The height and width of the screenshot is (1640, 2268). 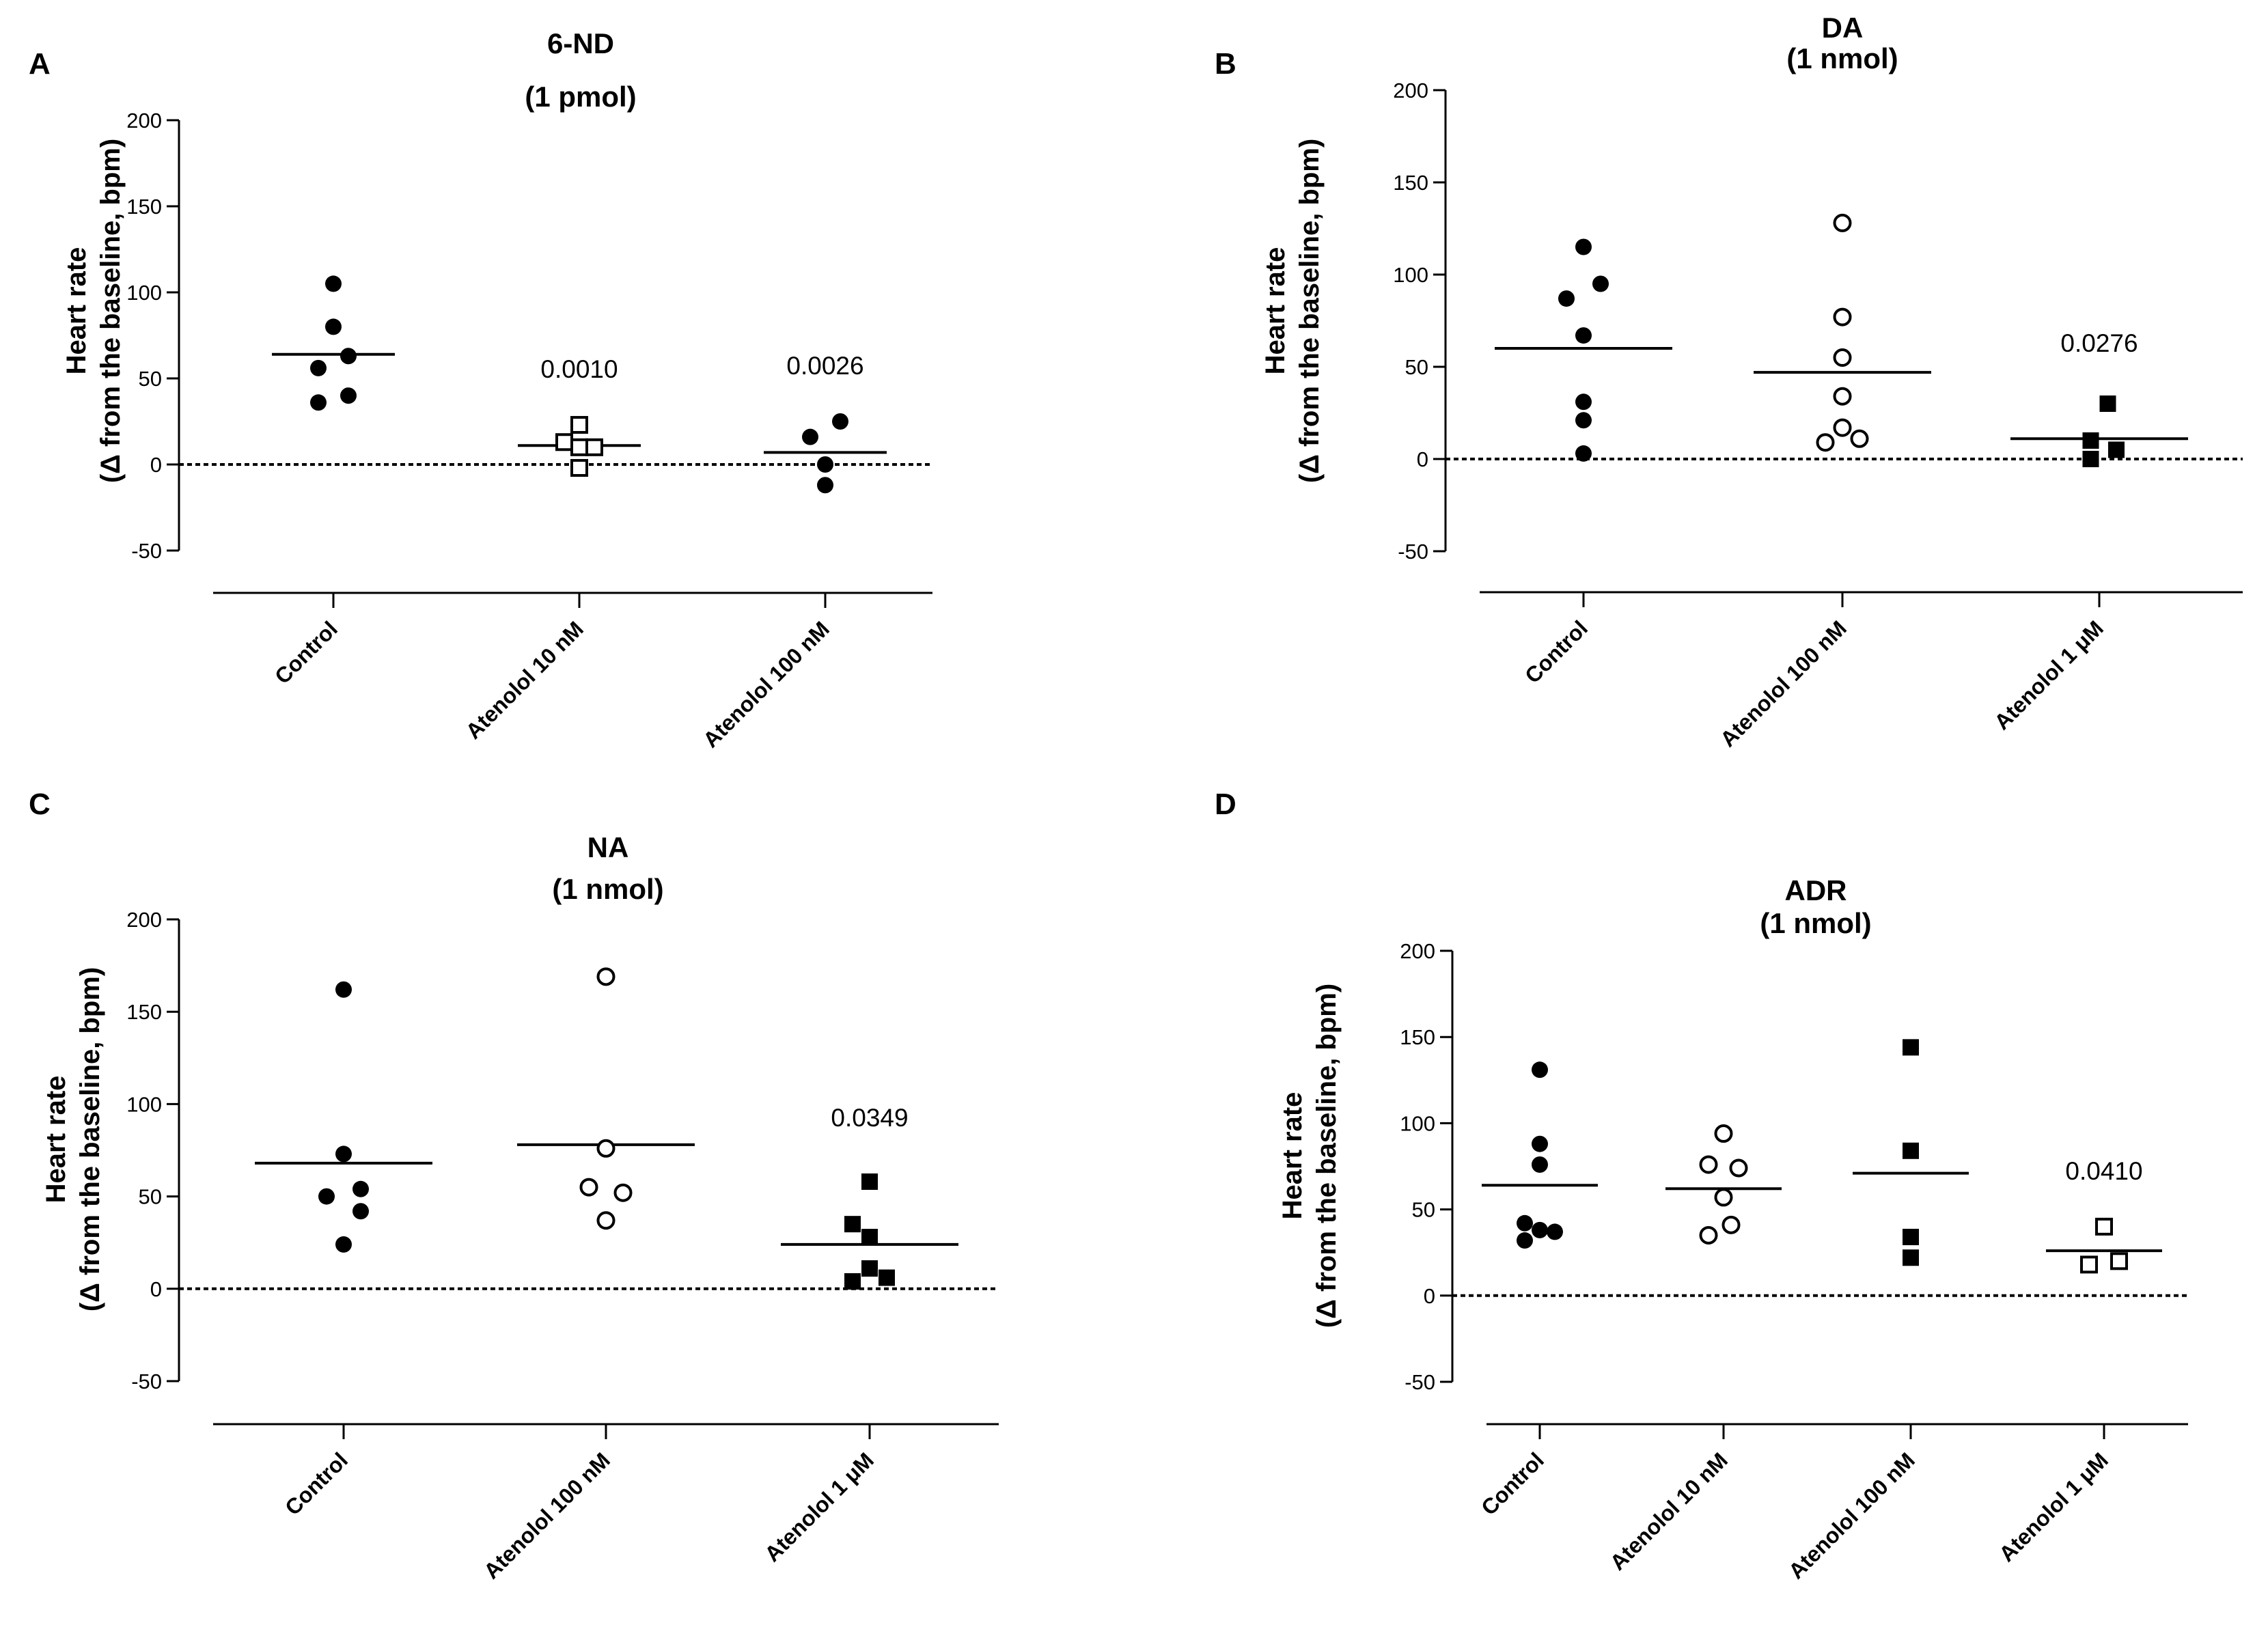 What do you see at coordinates (869, 1118) in the screenshot?
I see `p-value-label-atenolol-1-um: 0.0349` at bounding box center [869, 1118].